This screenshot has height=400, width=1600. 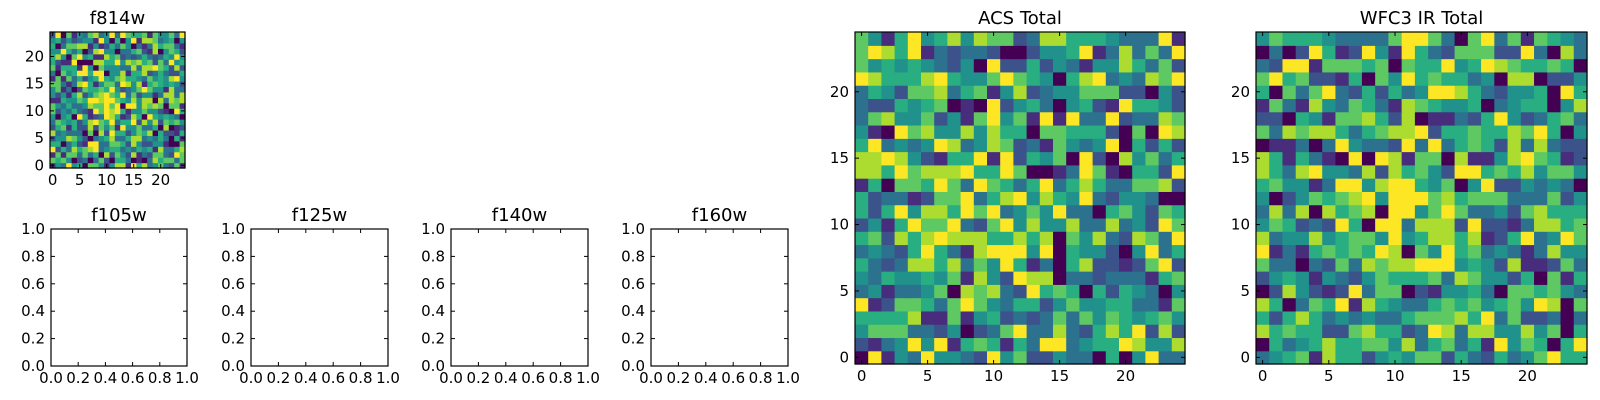 I want to click on panel-1-title: f105w, so click(x=118, y=215).